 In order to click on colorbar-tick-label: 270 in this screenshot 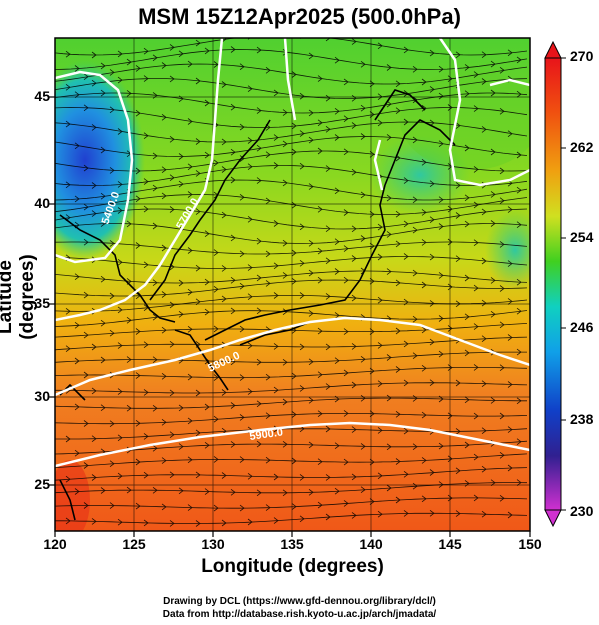, I will do `click(582, 56)`.